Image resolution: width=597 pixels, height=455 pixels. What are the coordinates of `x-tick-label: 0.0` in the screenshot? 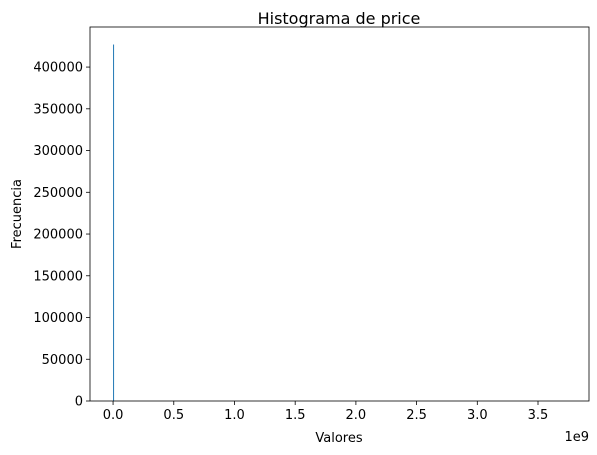 It's located at (113, 415).